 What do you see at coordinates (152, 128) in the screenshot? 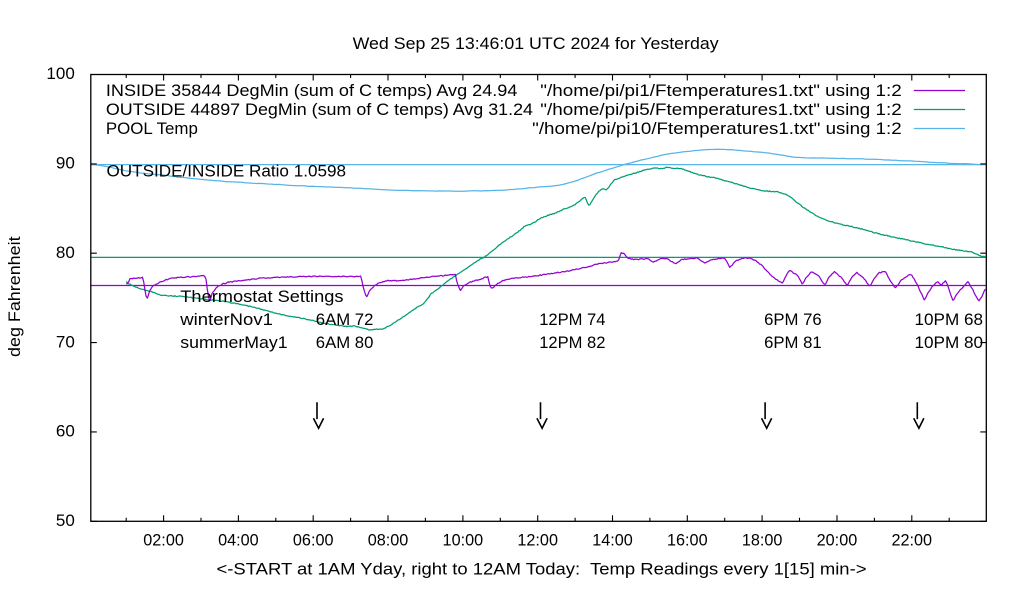
I see `svg-text: POOL Temp` at bounding box center [152, 128].